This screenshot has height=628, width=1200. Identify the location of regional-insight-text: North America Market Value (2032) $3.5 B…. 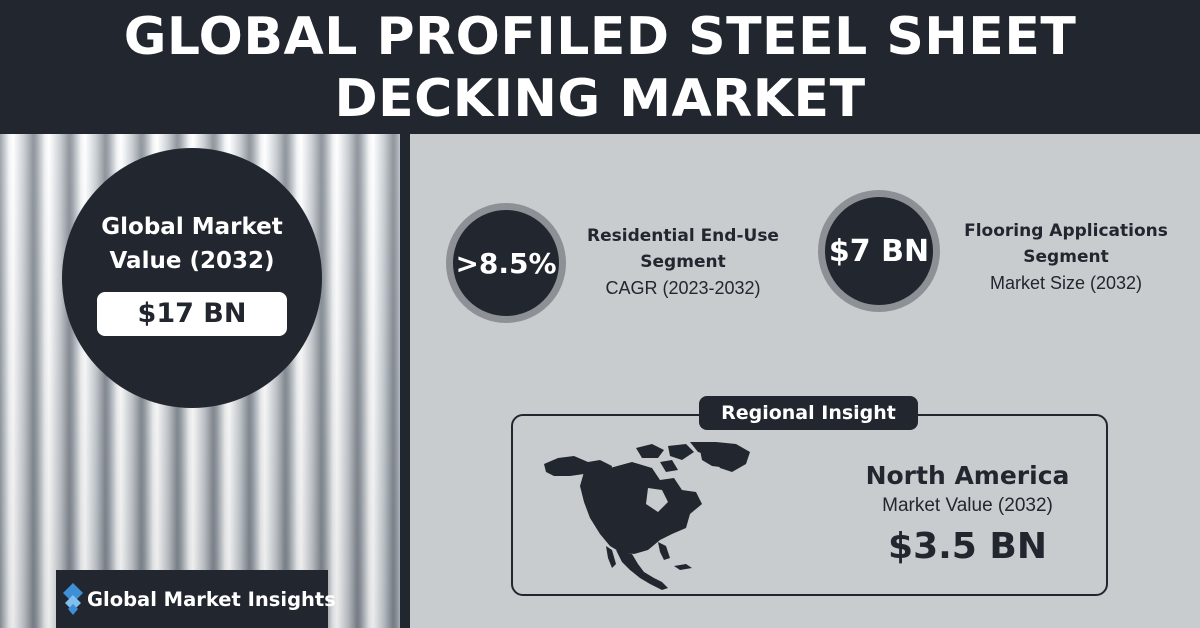
(967, 517).